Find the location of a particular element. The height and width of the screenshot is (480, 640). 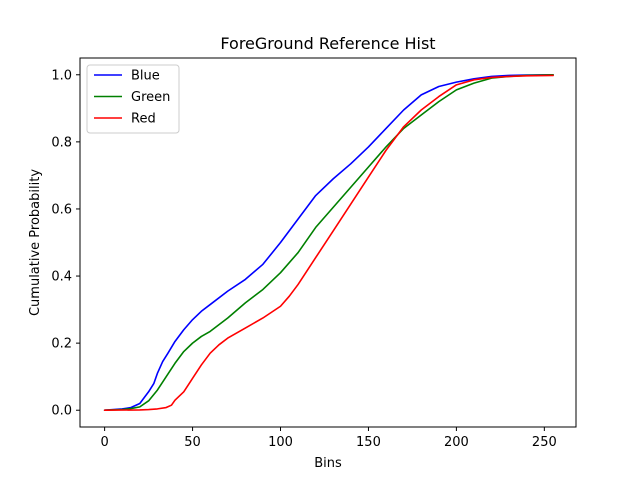

x-axis-label: Bins is located at coordinates (328, 463).